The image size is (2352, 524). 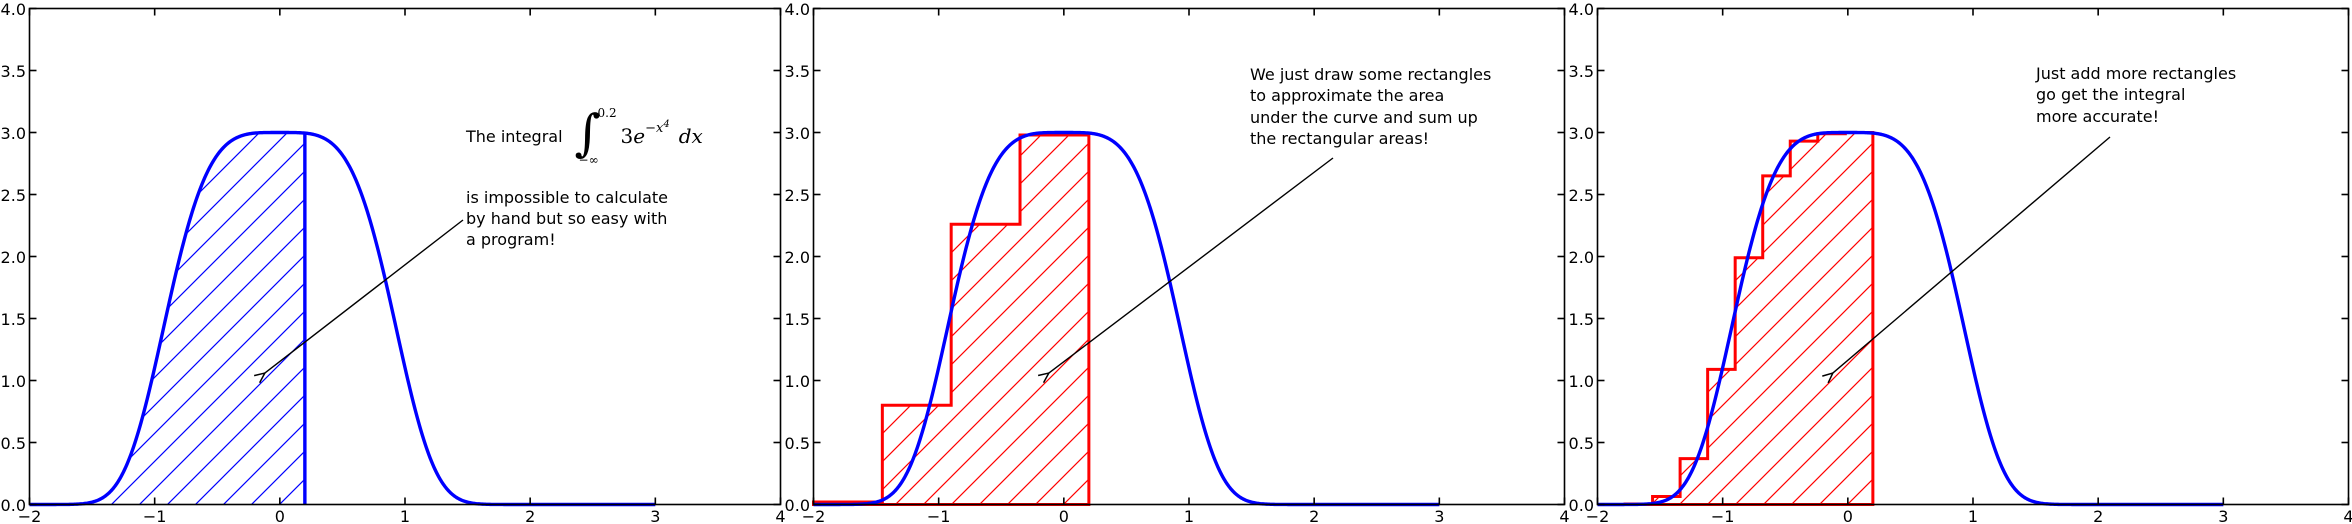 What do you see at coordinates (951, 319) in the screenshot?
I see `riemann-rectangles` at bounding box center [951, 319].